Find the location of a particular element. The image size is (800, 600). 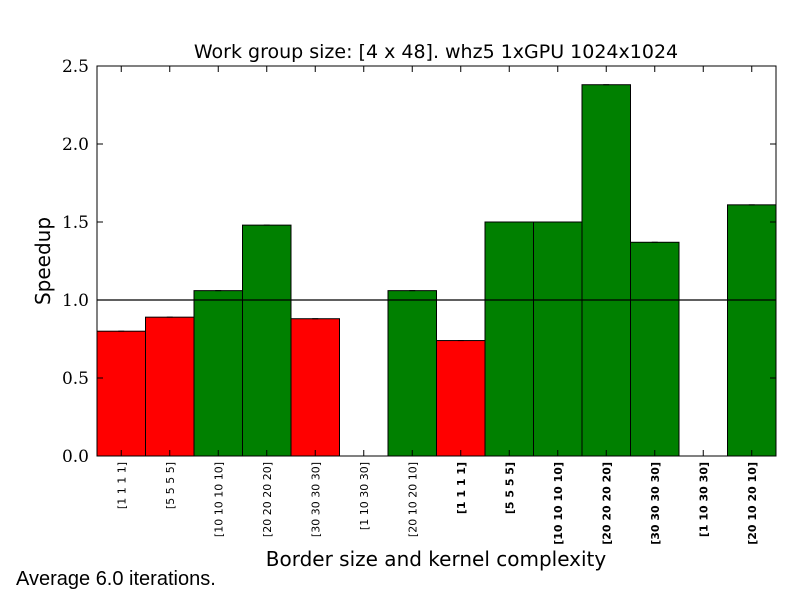

y-tick-label: 0.0 is located at coordinates (75, 457).